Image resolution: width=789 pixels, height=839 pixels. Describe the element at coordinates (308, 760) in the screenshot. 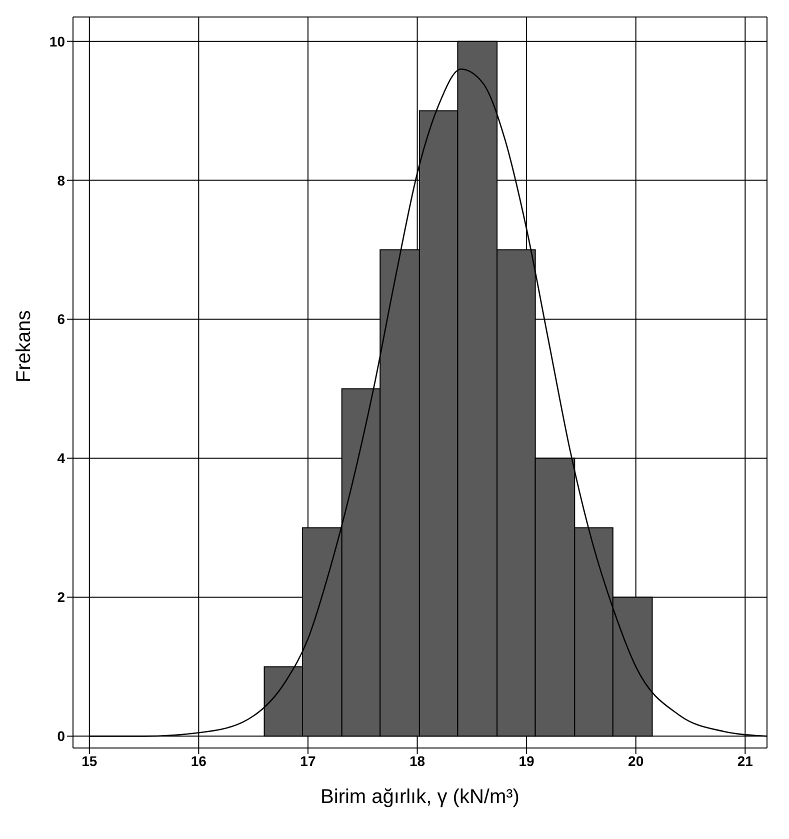

I see `x-tick-label: 17` at that location.